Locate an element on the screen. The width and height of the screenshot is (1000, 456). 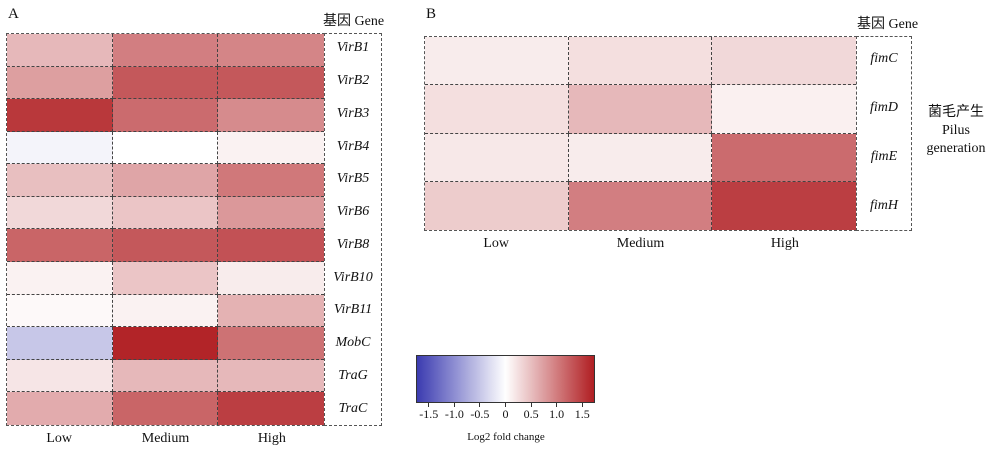
group-label-en-1: Pilus is located at coordinates (955, 130).